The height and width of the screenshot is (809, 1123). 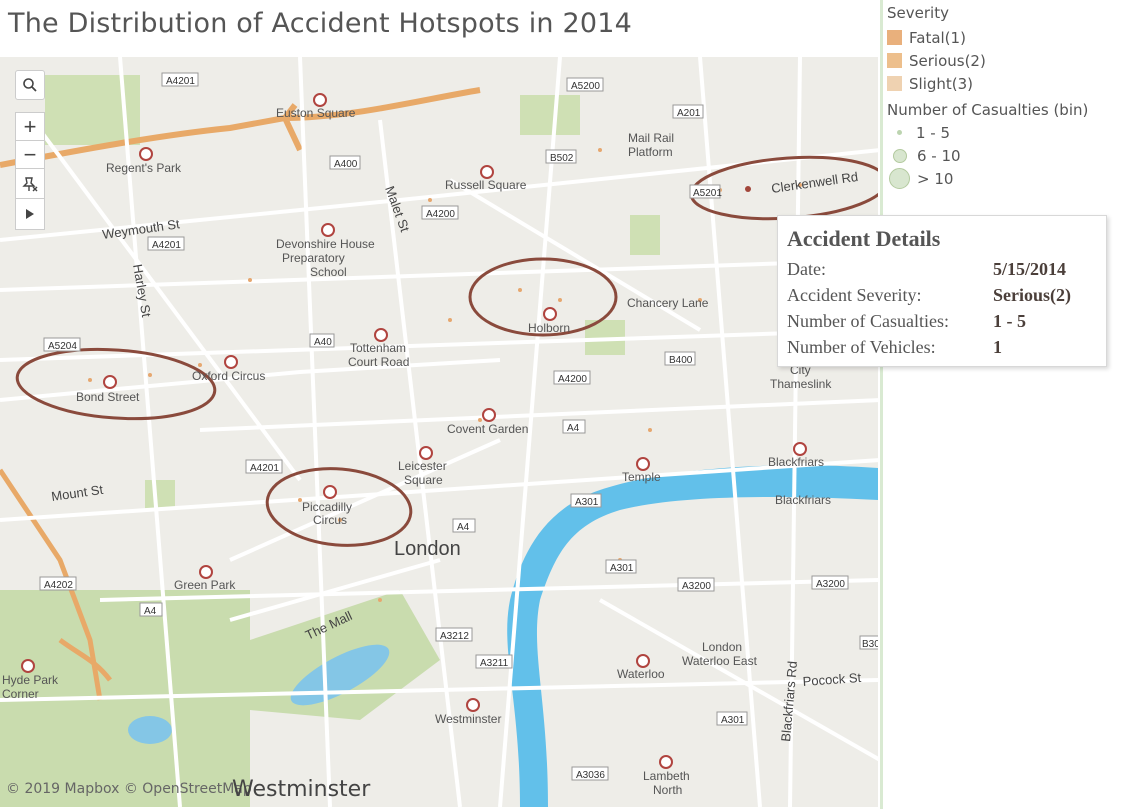 What do you see at coordinates (340, 675) in the screenshot?
I see `lake` at bounding box center [340, 675].